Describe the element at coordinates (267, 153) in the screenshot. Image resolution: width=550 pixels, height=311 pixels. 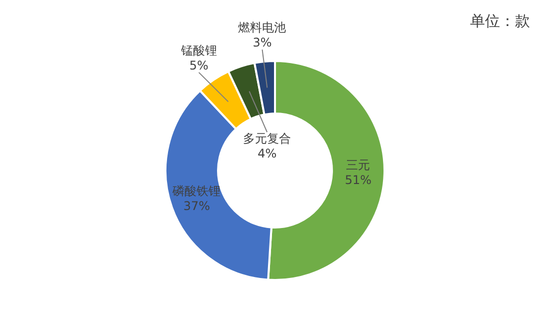
I see `data-label: 4%` at that location.